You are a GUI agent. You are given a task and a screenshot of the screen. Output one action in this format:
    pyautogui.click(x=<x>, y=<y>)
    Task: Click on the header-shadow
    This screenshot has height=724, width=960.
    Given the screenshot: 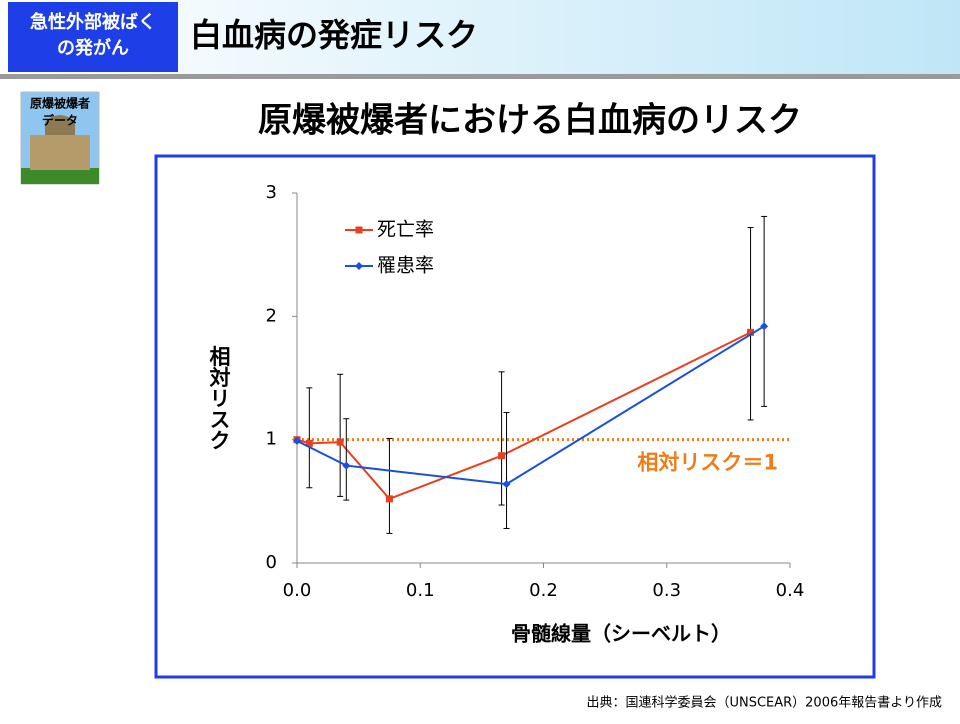 What is the action you would take?
    pyautogui.click(x=480, y=76)
    